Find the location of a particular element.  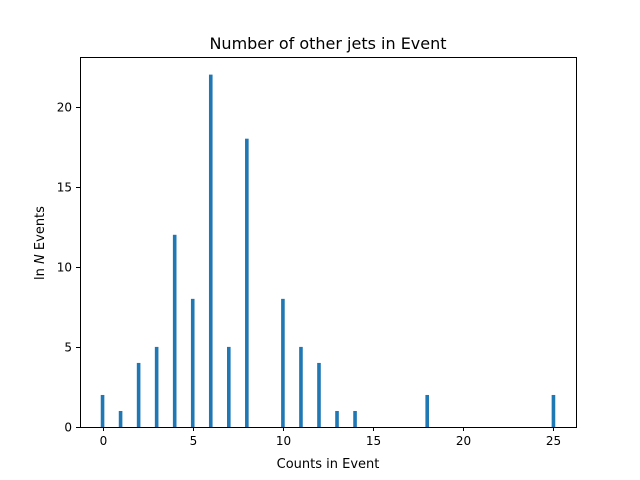

y-axis-label-suffix: Events is located at coordinates (40, 230).